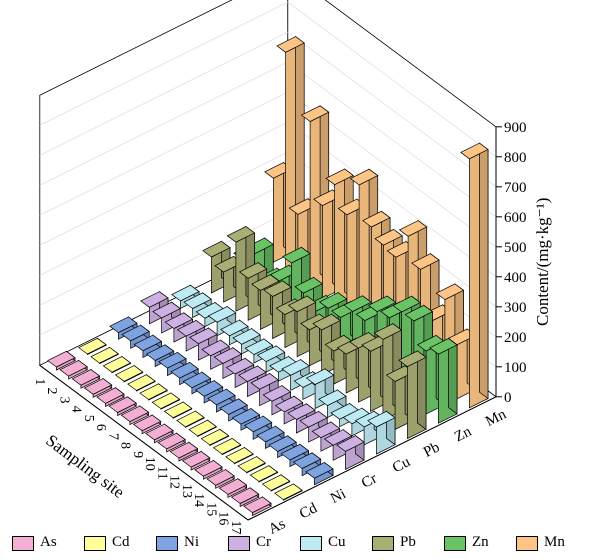 The height and width of the screenshot is (560, 600). What do you see at coordinates (542, 262) in the screenshot?
I see `z-axis-title: Content/(mg·kg⁻¹)` at bounding box center [542, 262].